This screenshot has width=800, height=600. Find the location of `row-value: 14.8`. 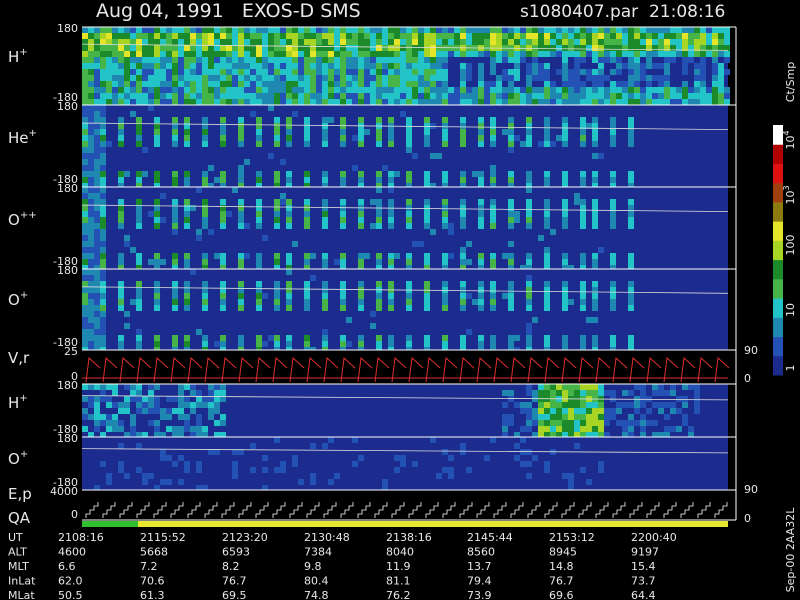

row-value: 14.8 is located at coordinates (561, 566).